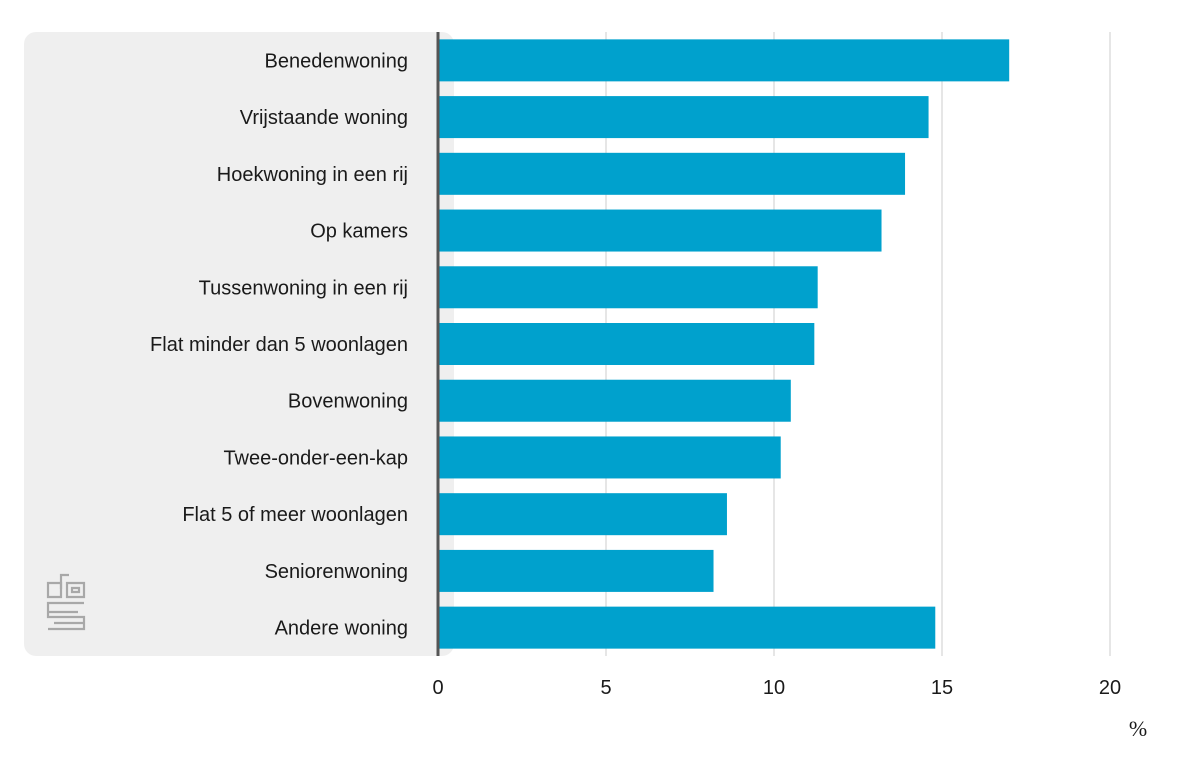 This screenshot has height=760, width=1200. I want to click on category-label: Flat minder dan 5 woonlagen, so click(279, 345).